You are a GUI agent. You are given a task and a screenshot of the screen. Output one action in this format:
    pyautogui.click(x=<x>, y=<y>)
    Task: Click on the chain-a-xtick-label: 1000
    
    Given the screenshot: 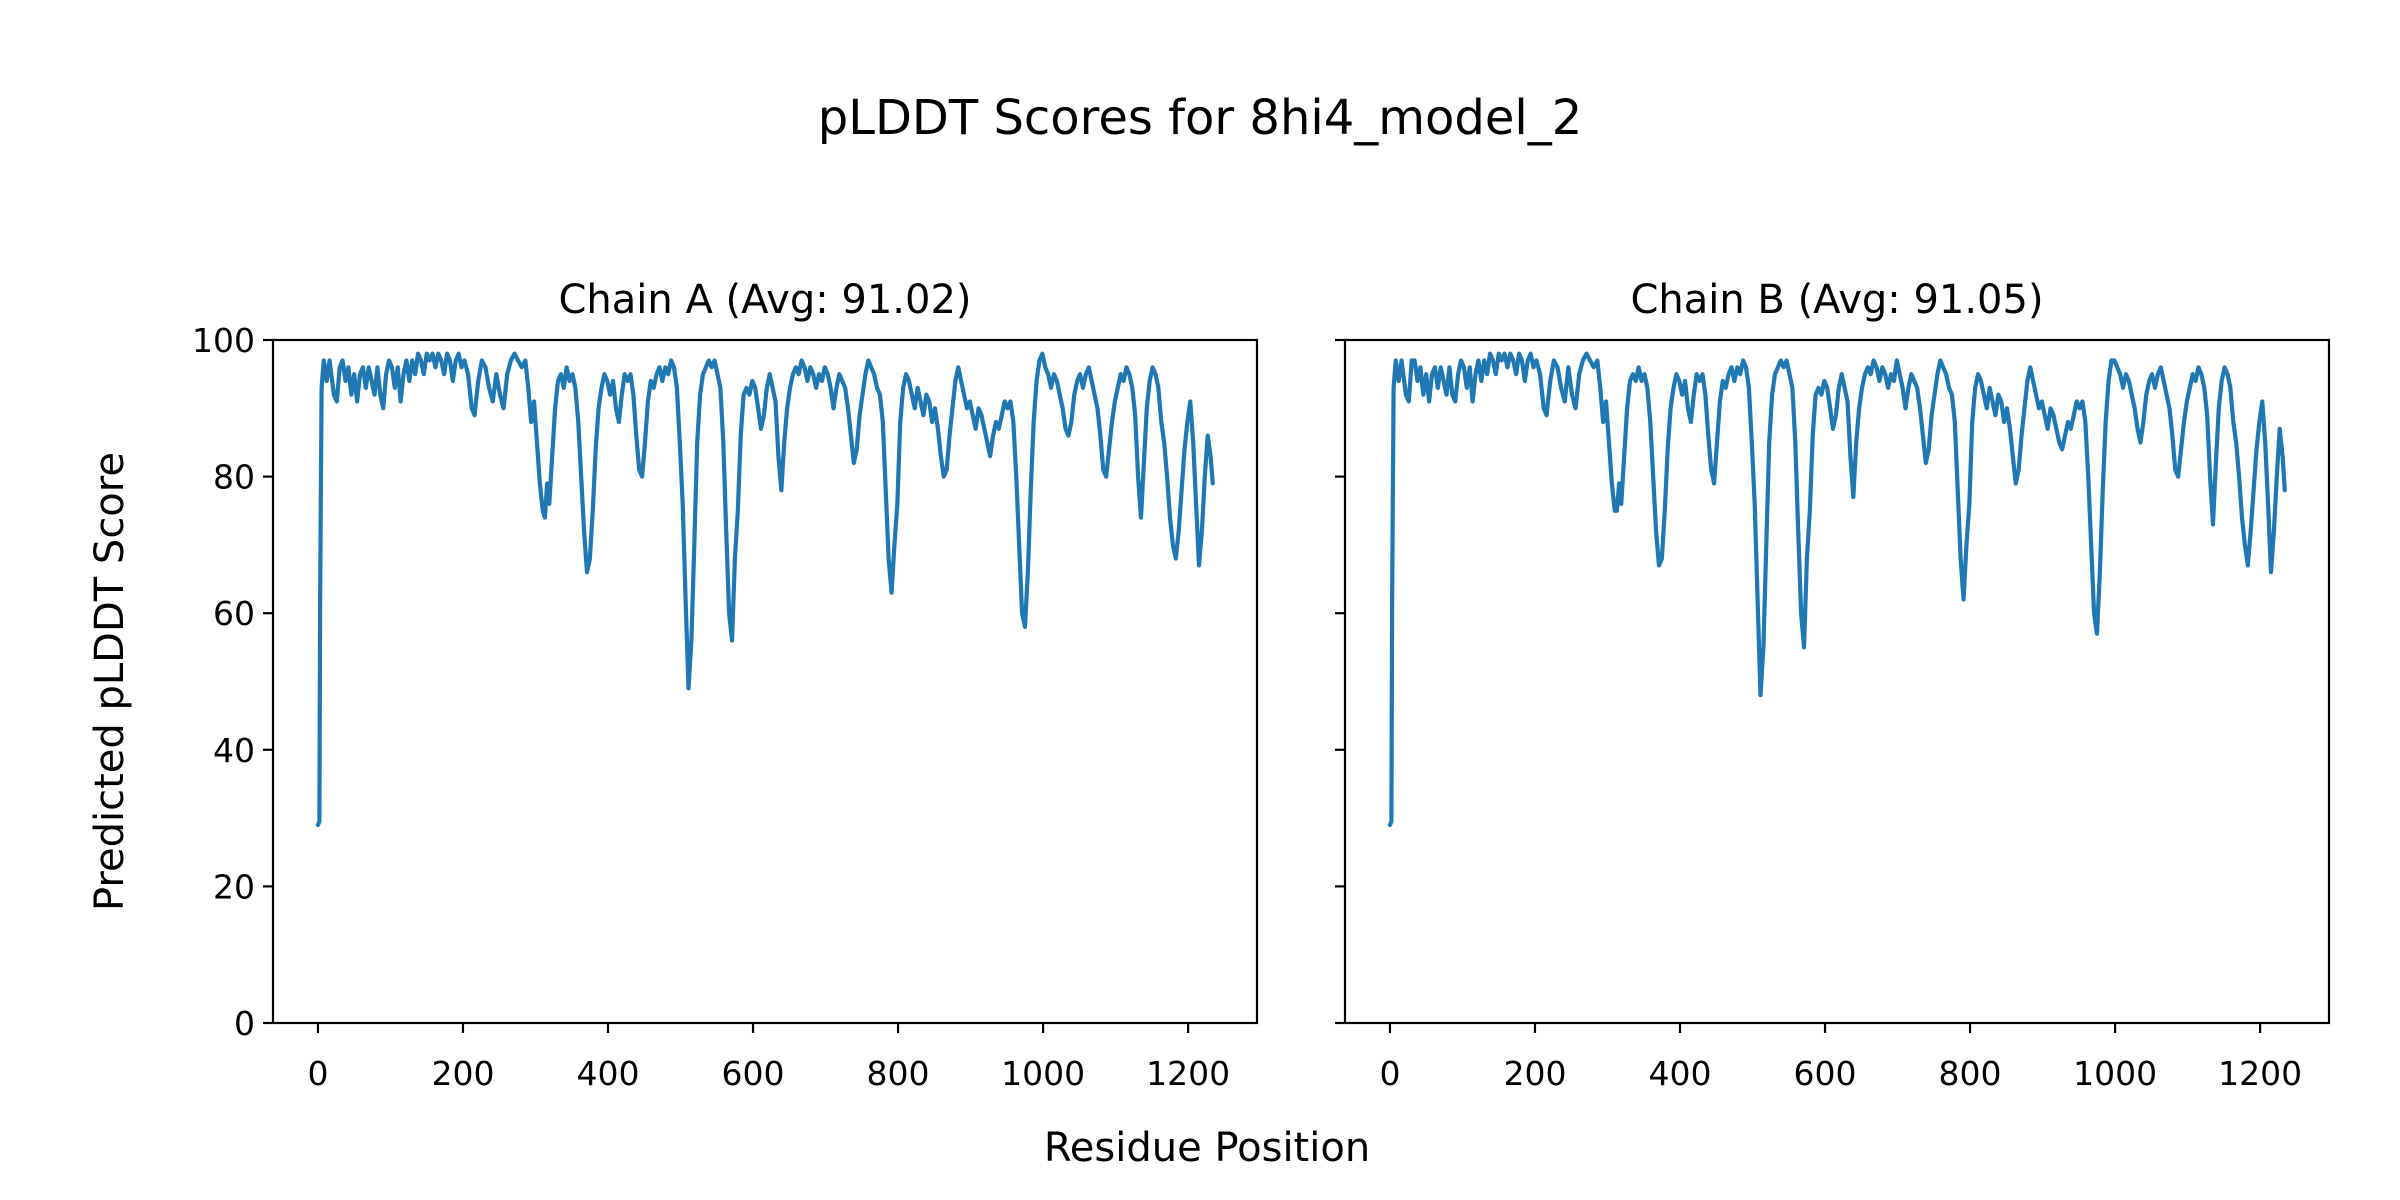 What is the action you would take?
    pyautogui.click(x=1043, y=1073)
    